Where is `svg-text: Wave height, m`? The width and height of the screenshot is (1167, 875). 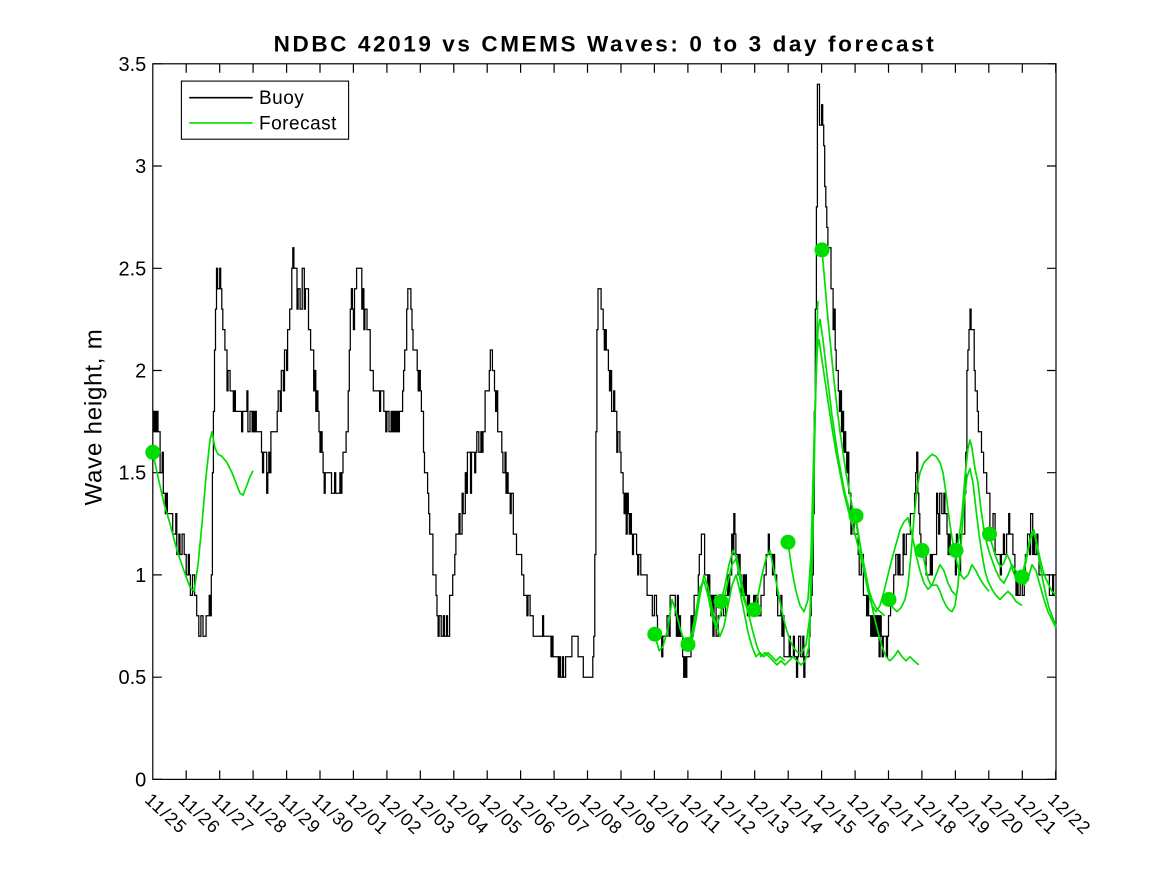 svg-text: Wave height, m is located at coordinates (94, 416).